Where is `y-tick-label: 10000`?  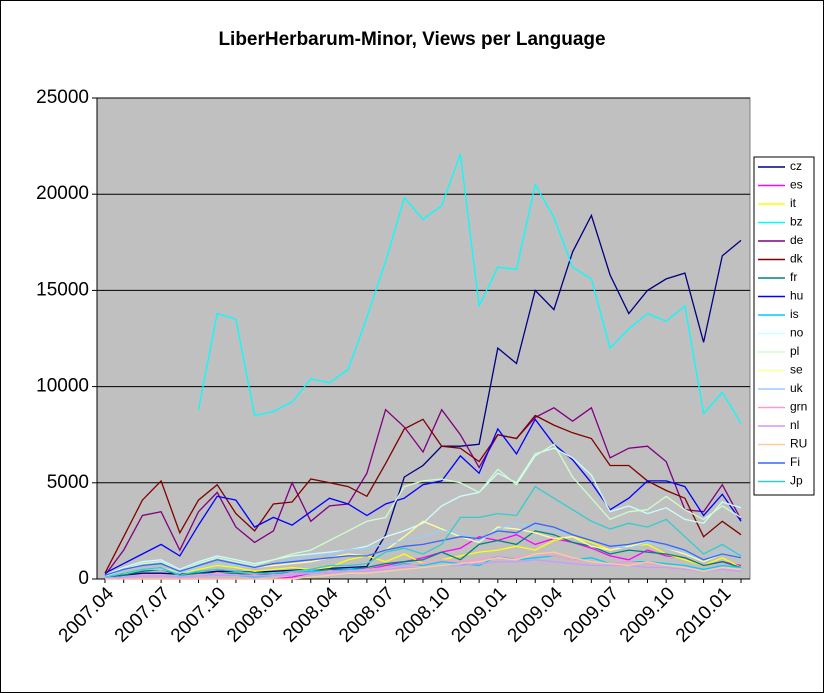
y-tick-label: 10000 is located at coordinates (62, 386).